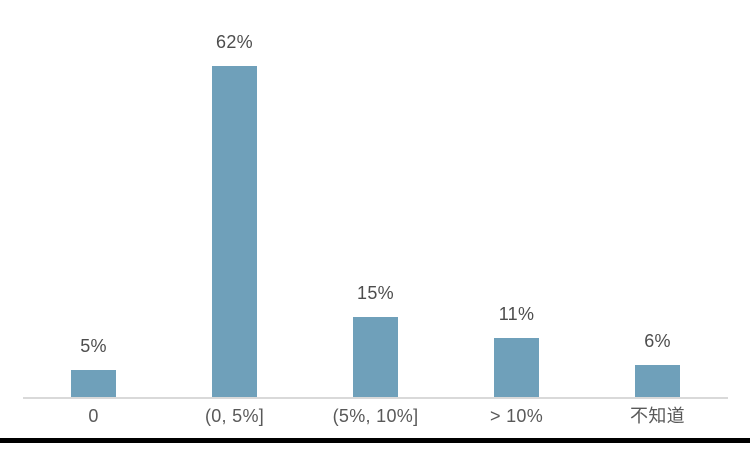  I want to click on x-axis-label: 不知道, so click(657, 416).